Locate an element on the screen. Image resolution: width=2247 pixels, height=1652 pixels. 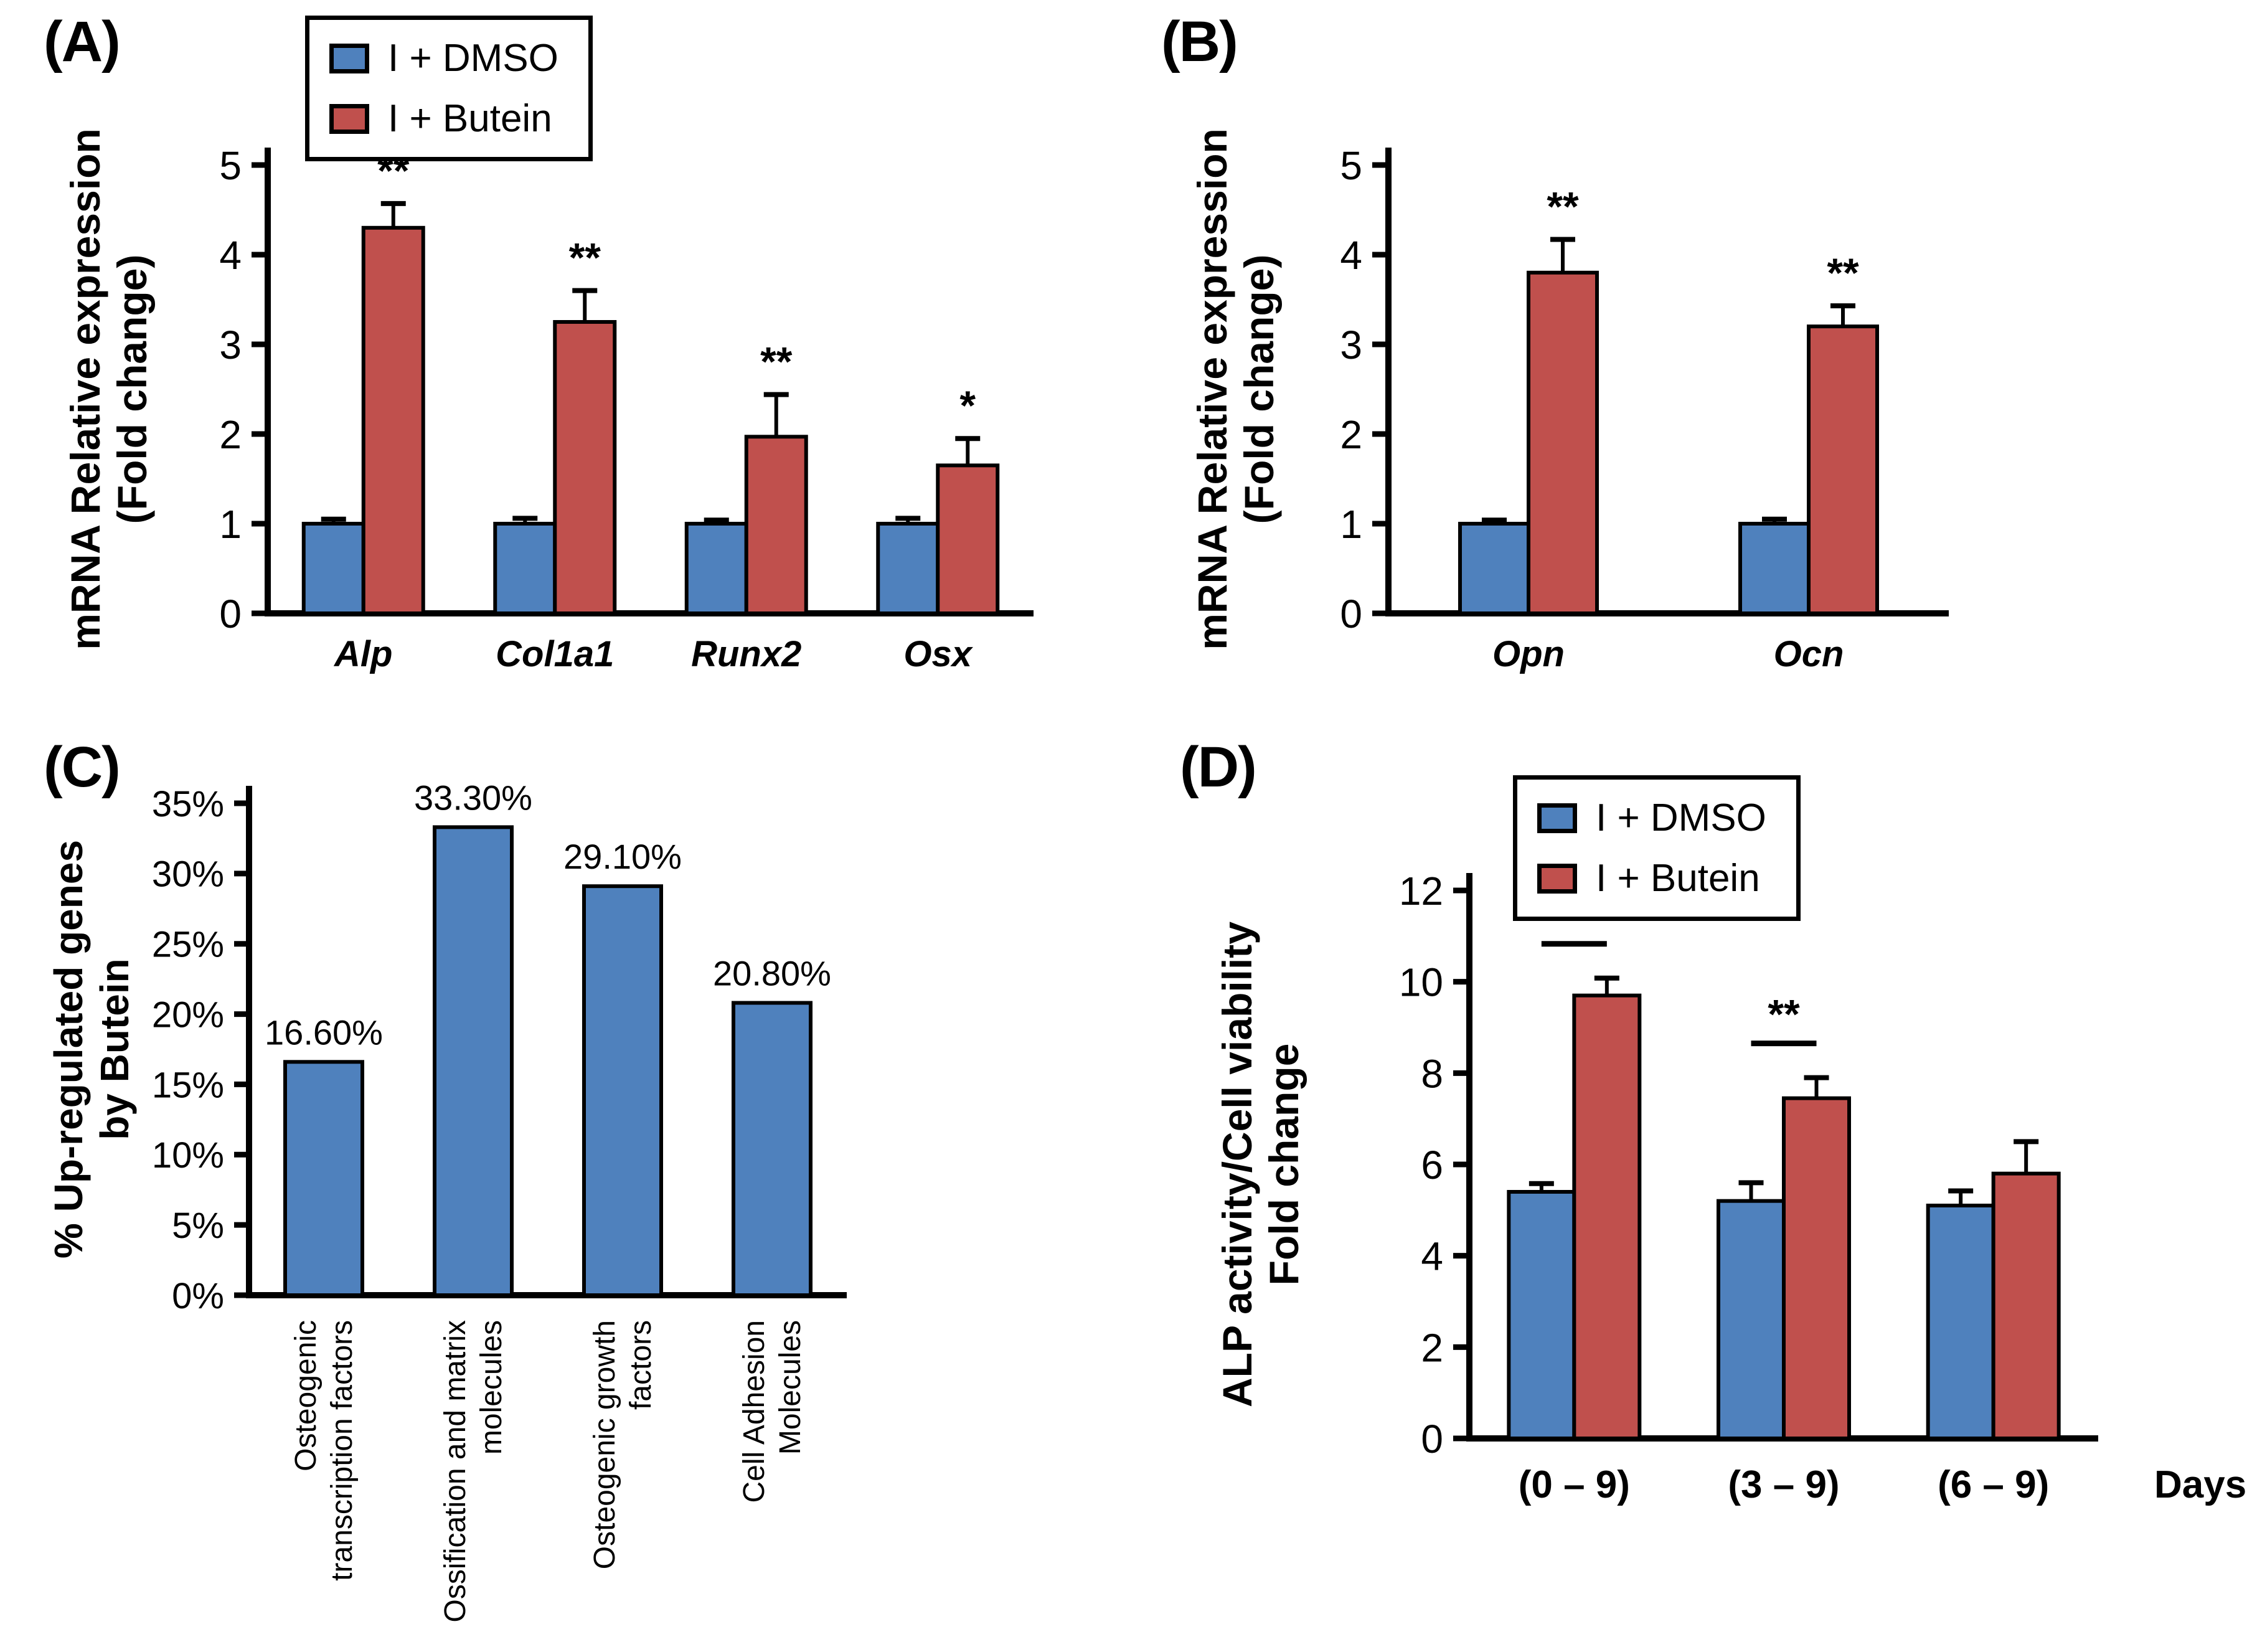
bar-value-label: 33.30% is located at coordinates (473, 797).